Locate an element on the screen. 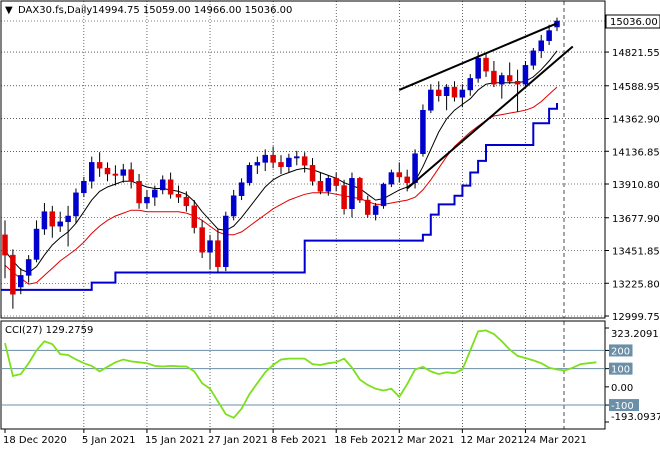 Image resolution: width=660 pixels, height=450 pixels. cci-axis: 323.2091 200 100 0.00 -100-193.0937 is located at coordinates (632, 375).